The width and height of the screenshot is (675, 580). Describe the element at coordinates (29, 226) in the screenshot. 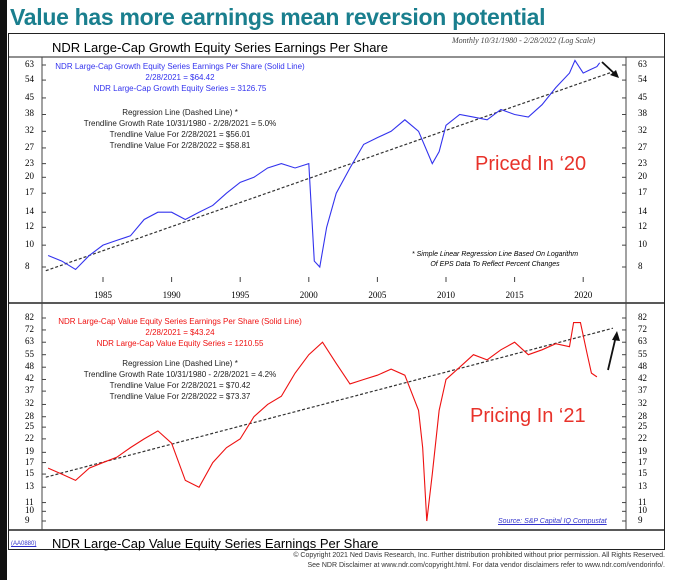

I see `y-tick-label-left: 12` at that location.